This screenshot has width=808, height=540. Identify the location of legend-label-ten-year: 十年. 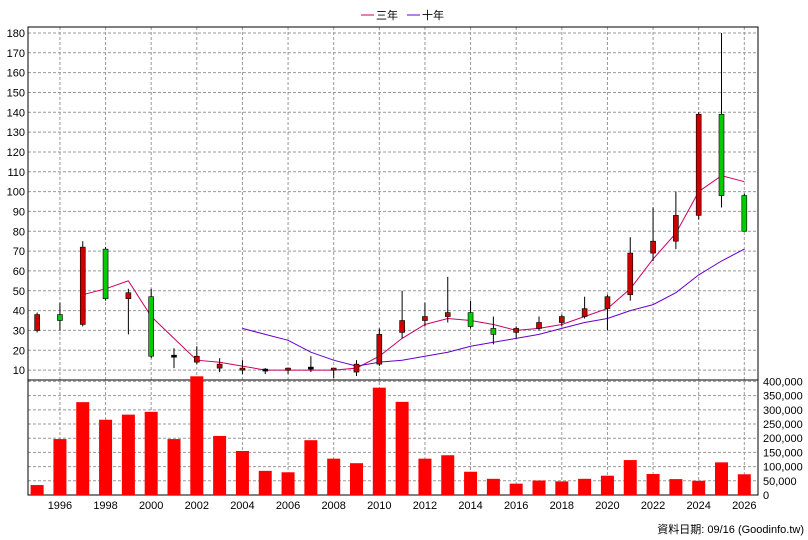
(433, 15).